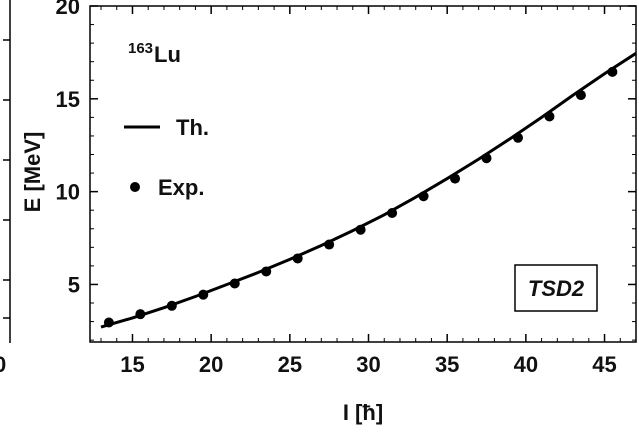 The height and width of the screenshot is (433, 639). What do you see at coordinates (7, 171) in the screenshot?
I see `left-panel-fragment` at bounding box center [7, 171].